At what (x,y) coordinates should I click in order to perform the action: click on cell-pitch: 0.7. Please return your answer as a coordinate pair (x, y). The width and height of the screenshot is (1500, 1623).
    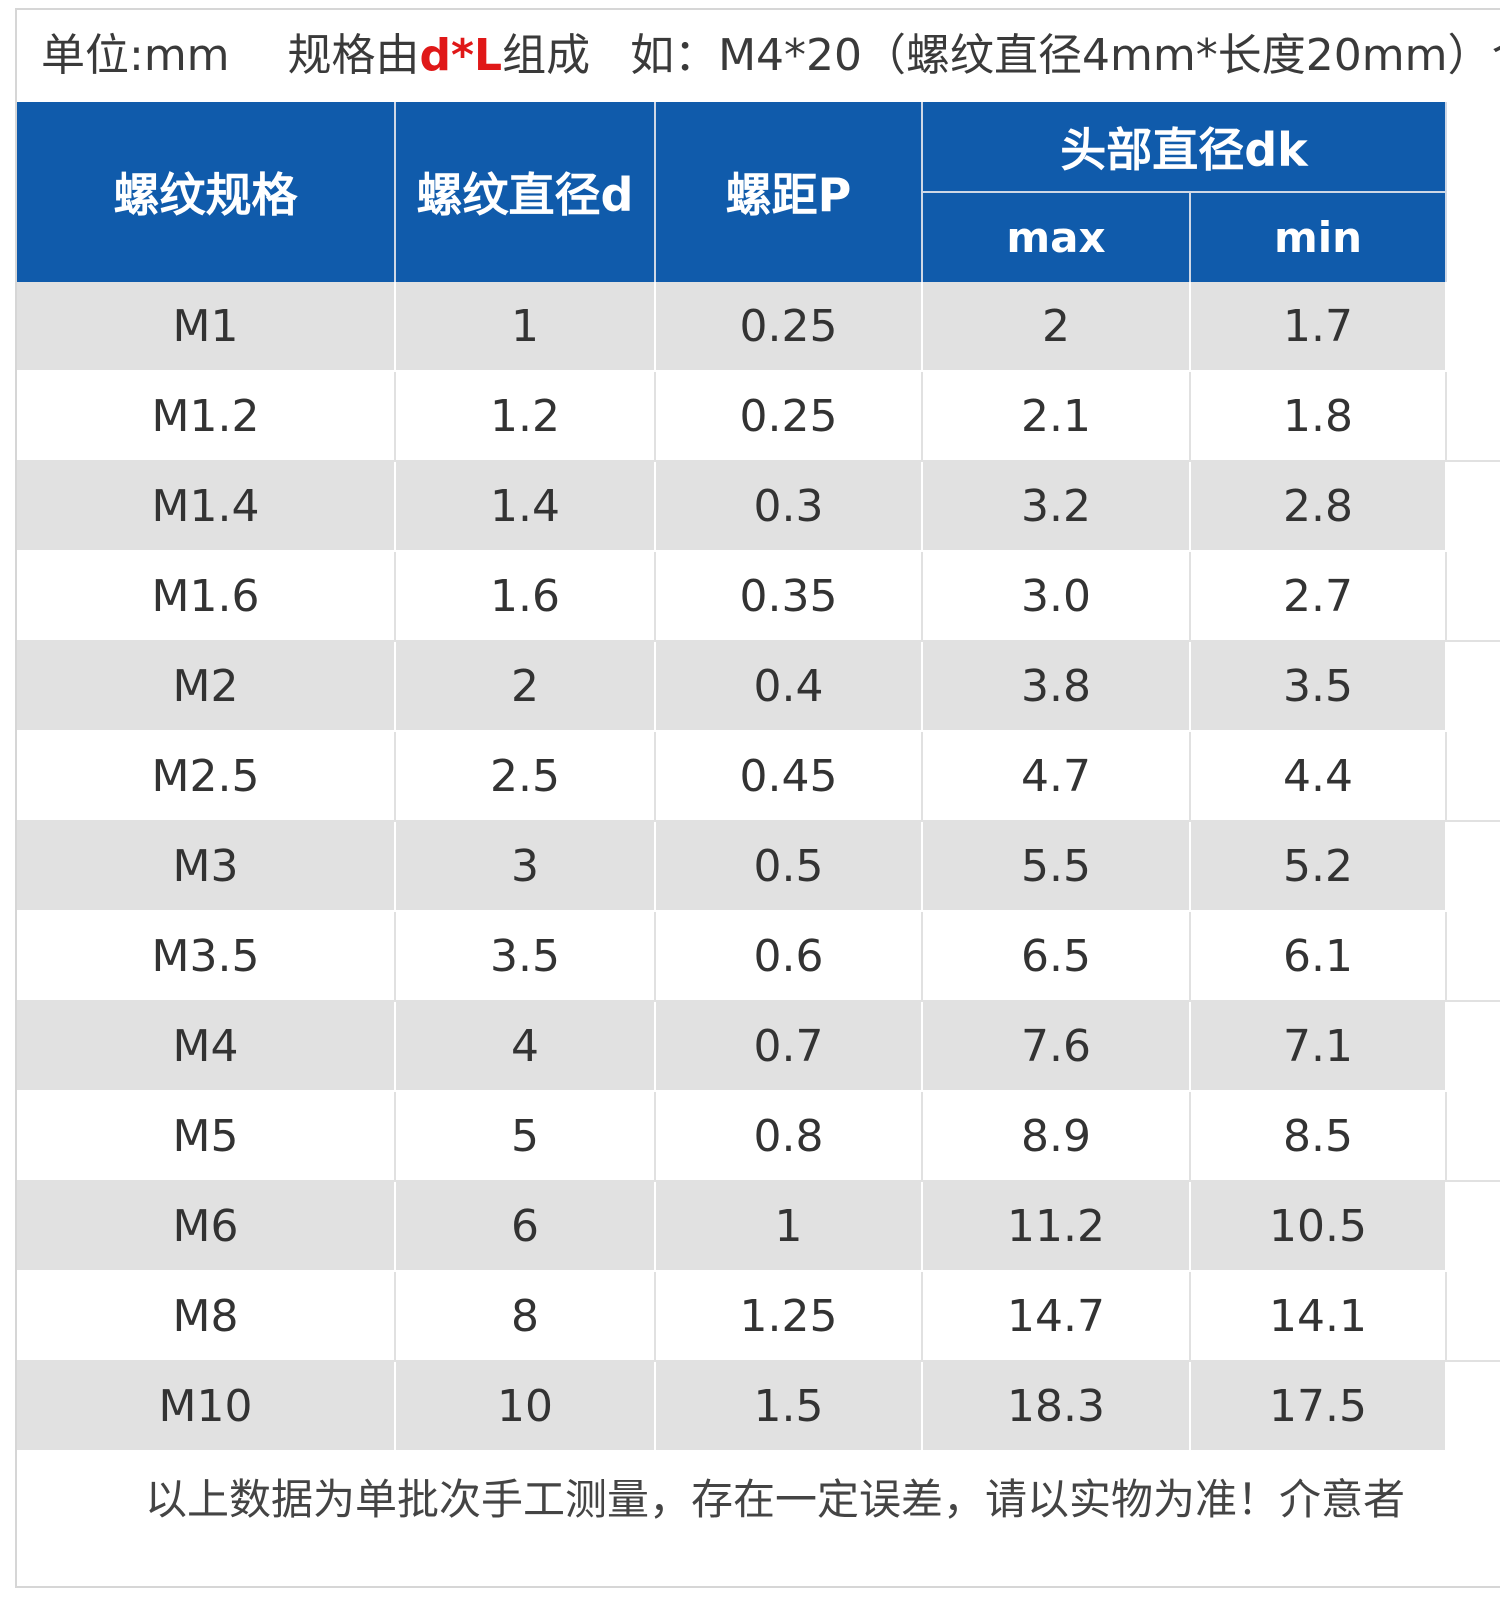
    Looking at the image, I should click on (789, 1046).